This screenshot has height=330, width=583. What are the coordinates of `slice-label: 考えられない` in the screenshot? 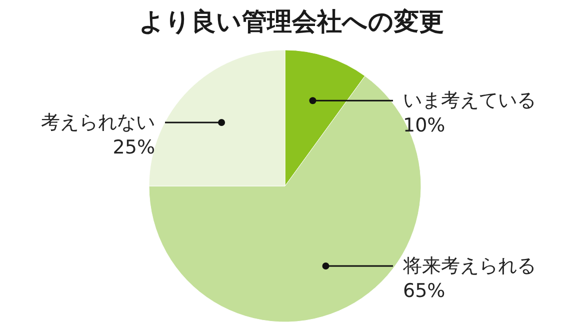 It's located at (98, 123).